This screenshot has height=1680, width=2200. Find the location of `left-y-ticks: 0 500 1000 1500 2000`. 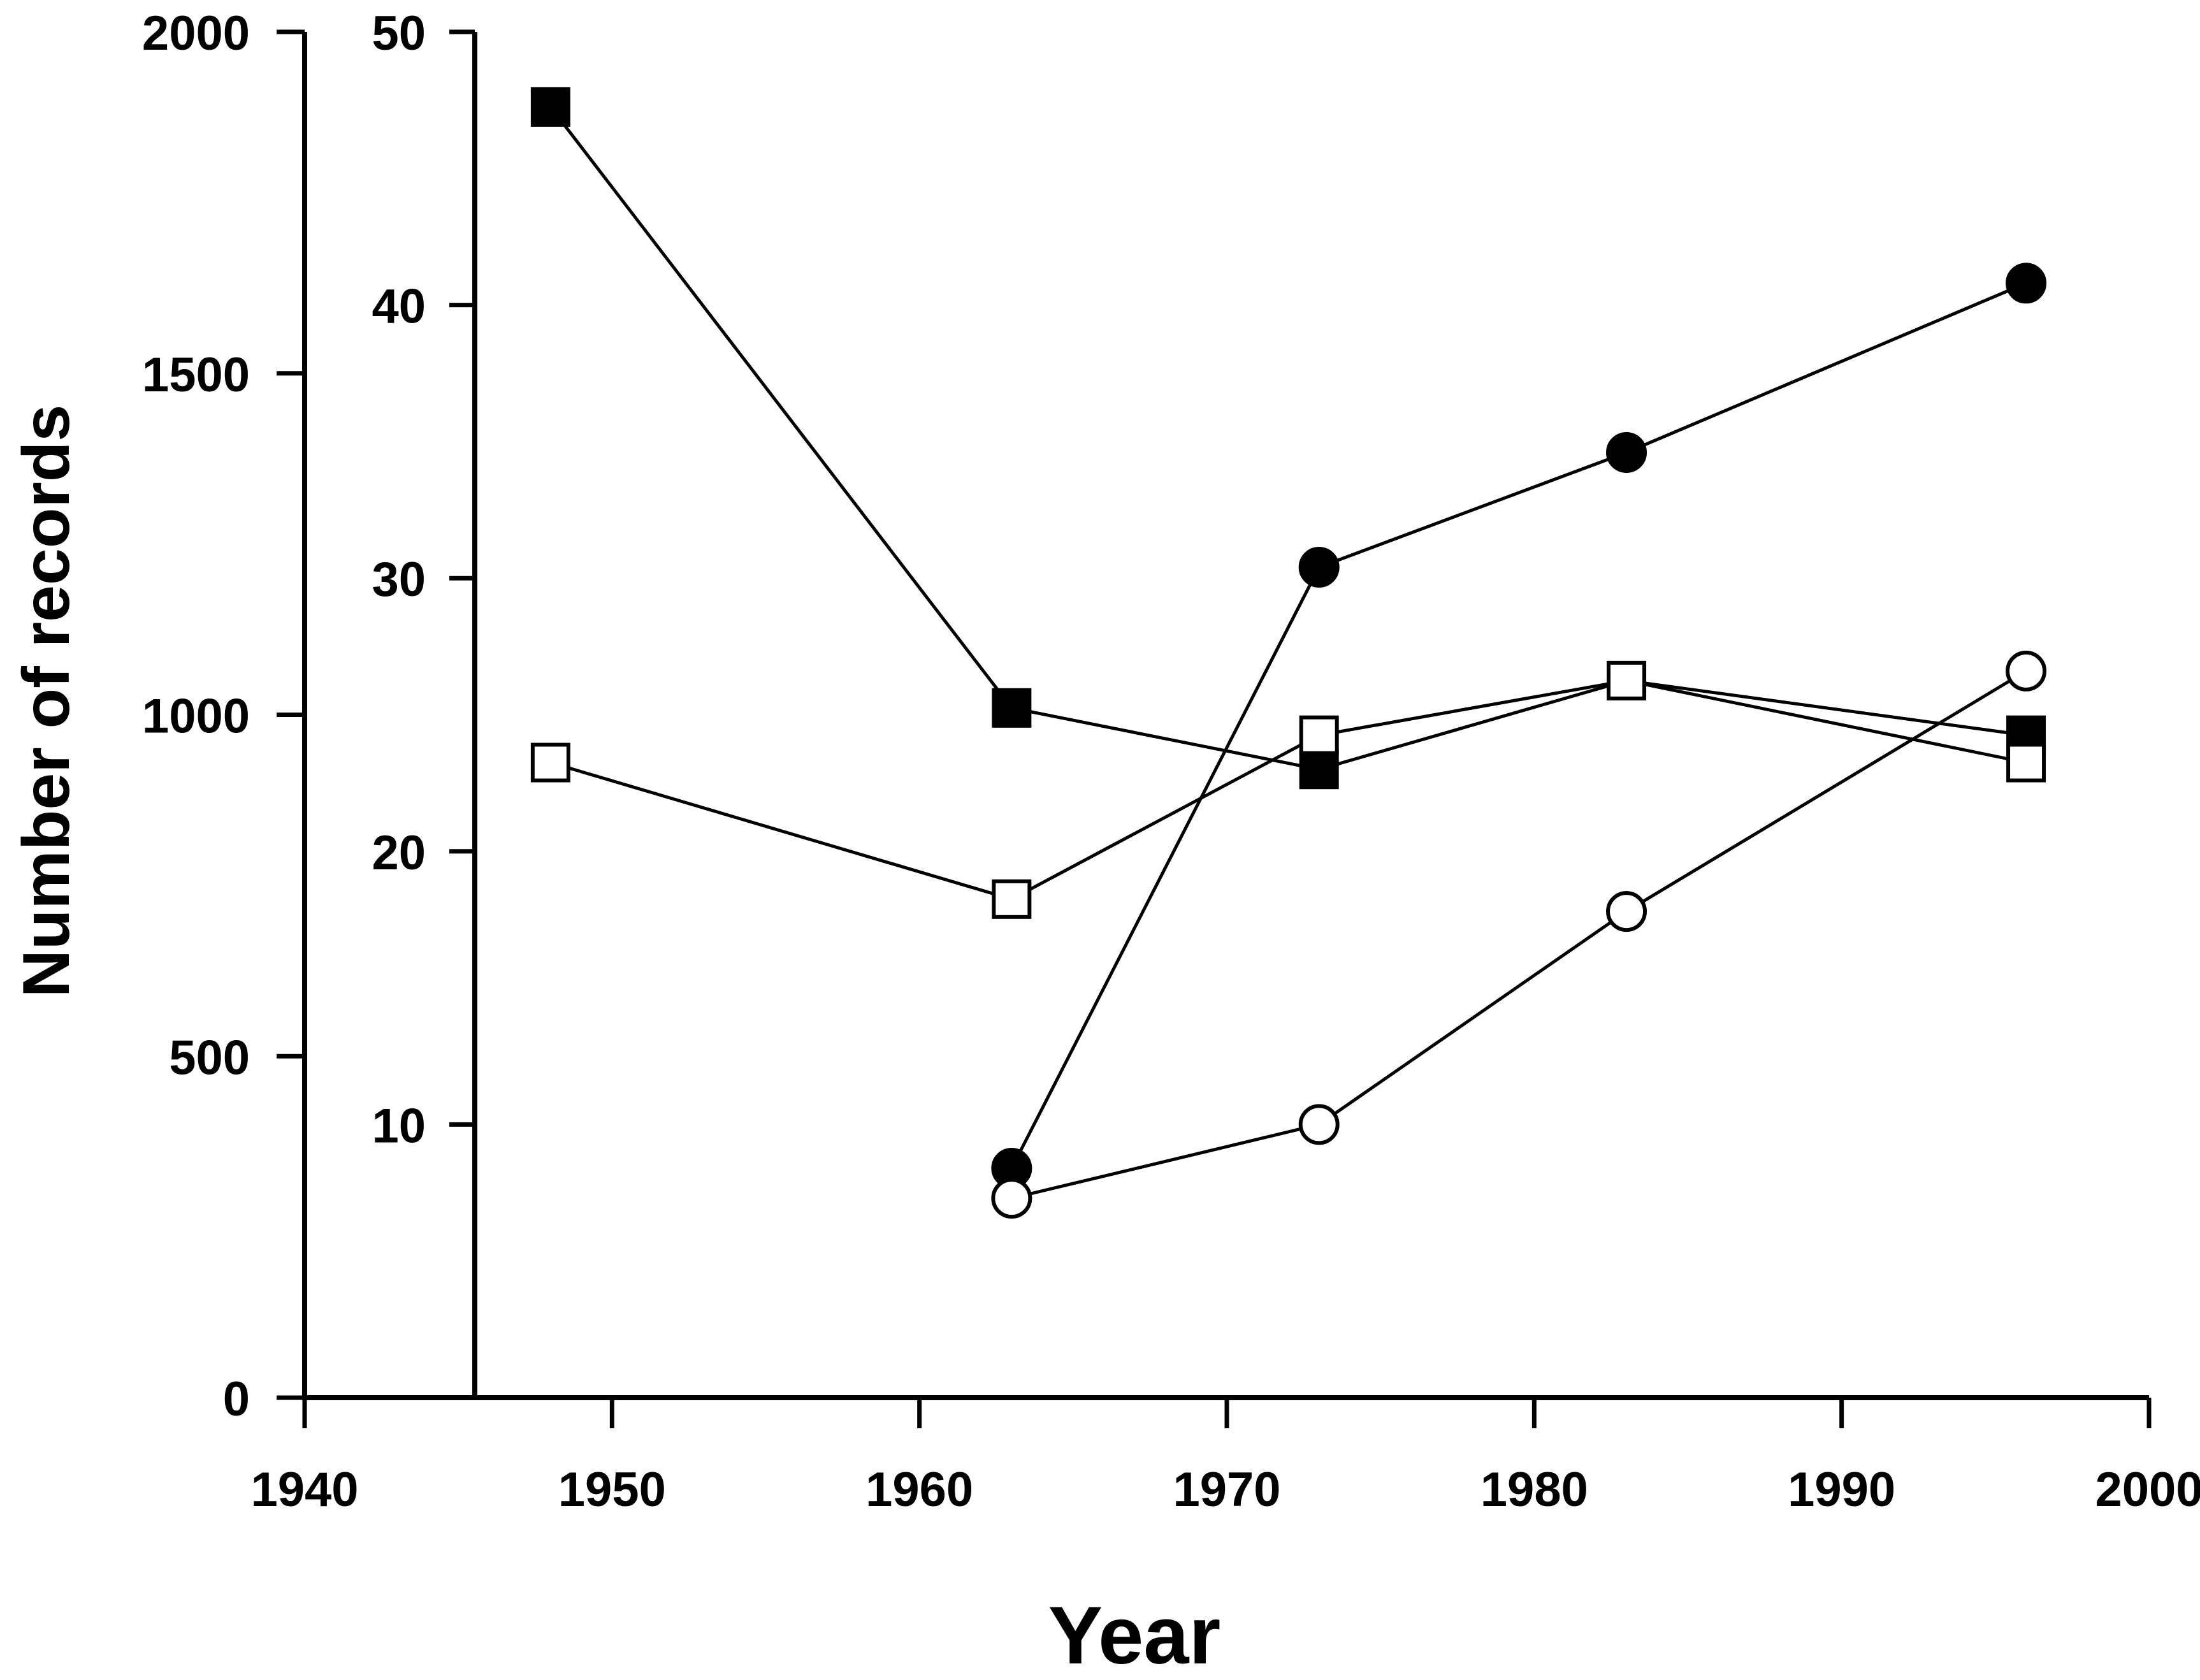

left-y-ticks: 0 500 1000 1500 2000 is located at coordinates (223, 716).